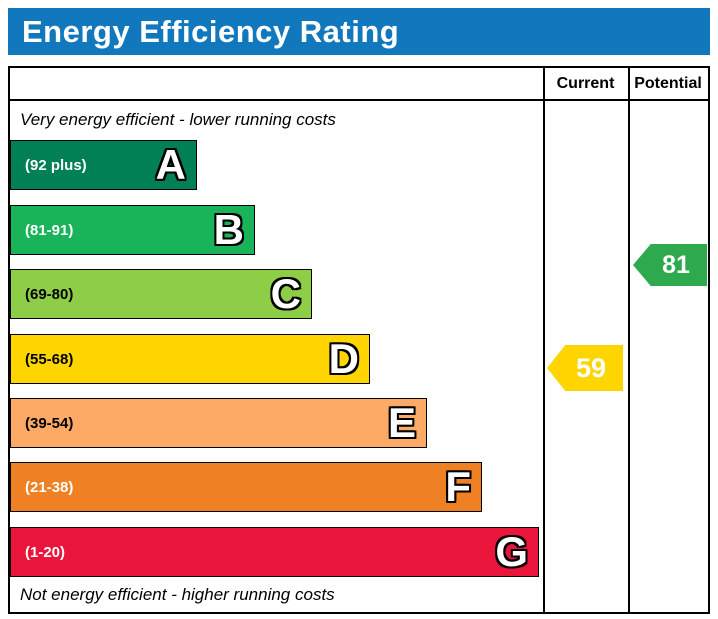 Image resolution: width=718 pixels, height=619 pixels. What do you see at coordinates (56, 165) in the screenshot?
I see `band-a-range: (92 plus)` at bounding box center [56, 165].